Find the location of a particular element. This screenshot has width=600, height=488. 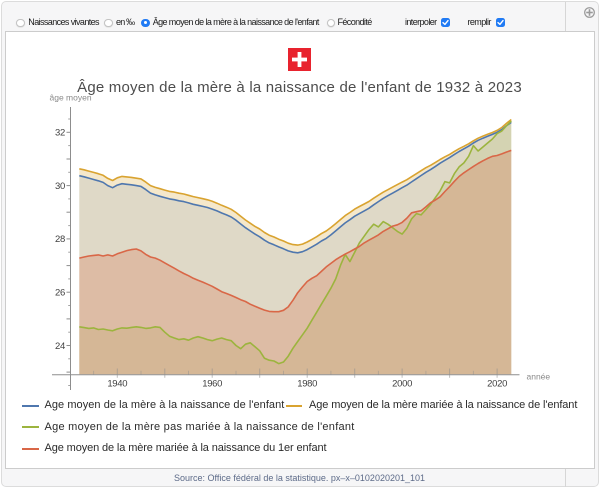

svg-text: 2020 is located at coordinates (497, 383).